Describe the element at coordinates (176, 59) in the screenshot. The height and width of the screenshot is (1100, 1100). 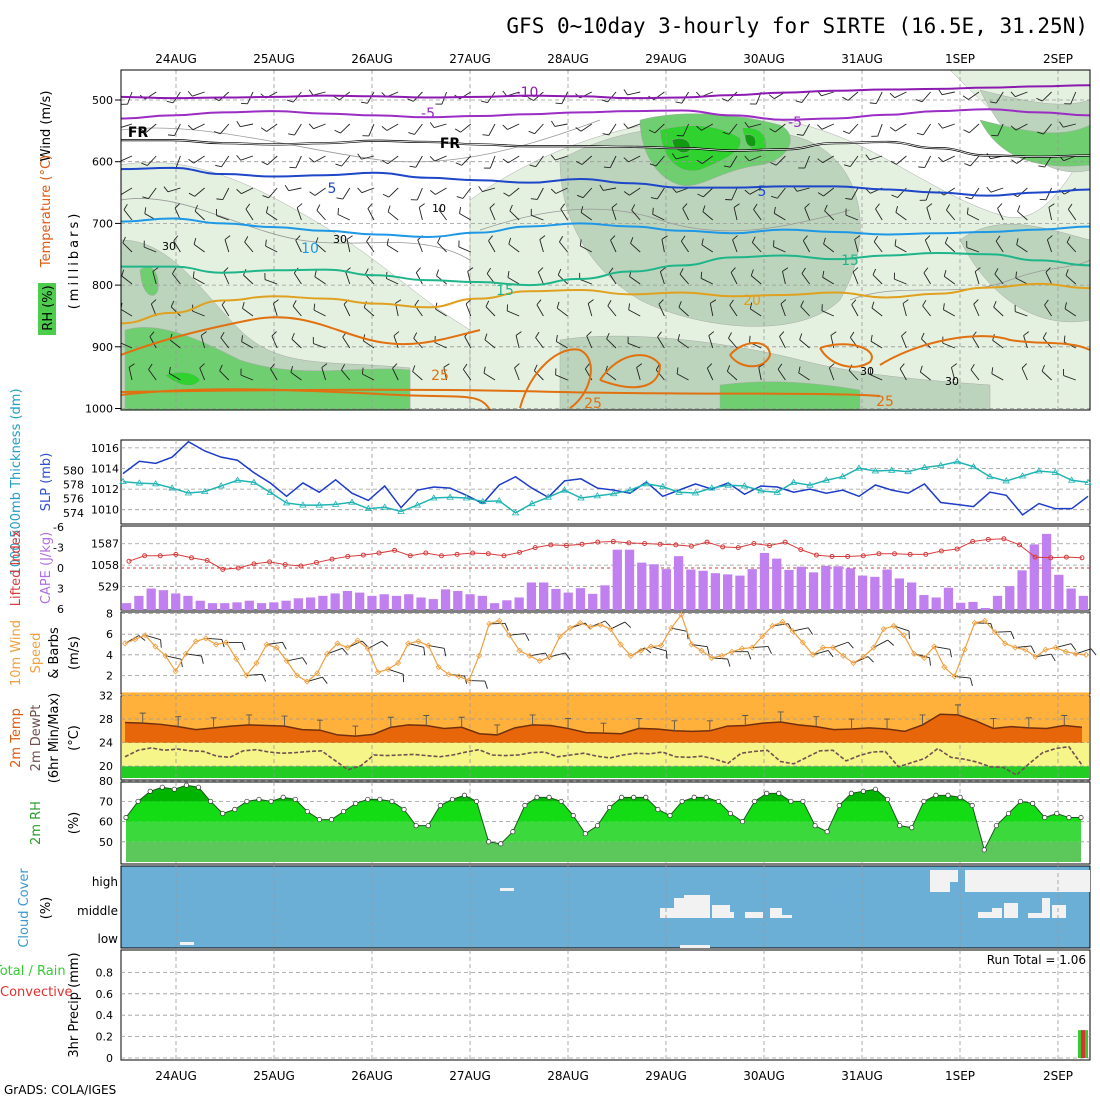
I see `top-date-label: 24AUG` at that location.